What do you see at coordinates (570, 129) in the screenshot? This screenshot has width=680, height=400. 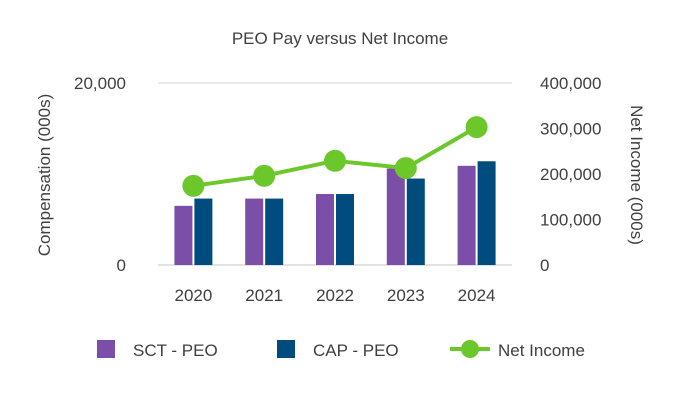 I see `right-tick-label: 300,000` at bounding box center [570, 129].